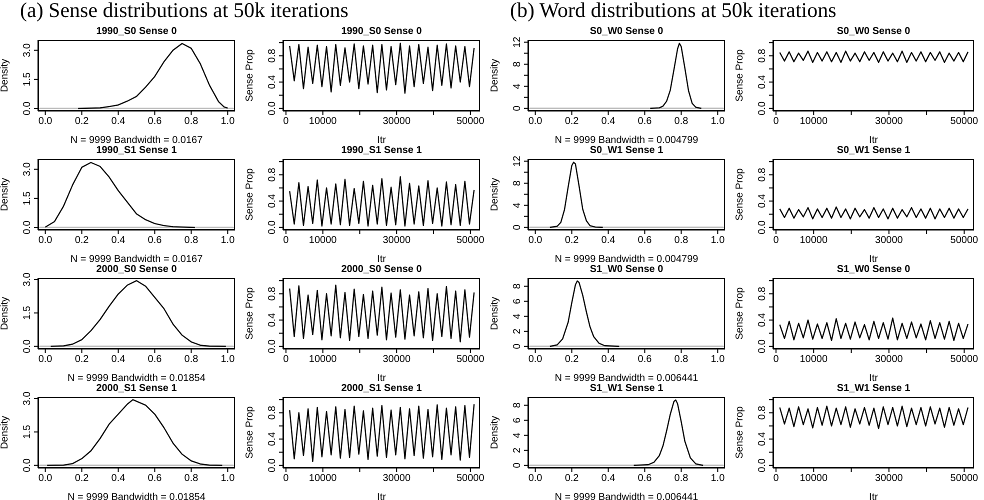 The width and height of the screenshot is (984, 500). Describe the element at coordinates (626, 31) in the screenshot. I see `chart-title: S0_W0 Sense 0` at that location.